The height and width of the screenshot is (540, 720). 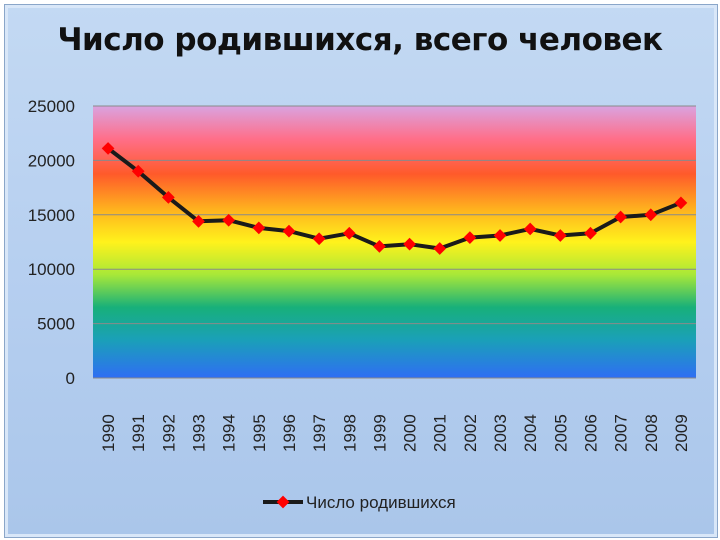 What do you see at coordinates (651, 433) in the screenshot?
I see `x-tick-label: 2008` at bounding box center [651, 433].